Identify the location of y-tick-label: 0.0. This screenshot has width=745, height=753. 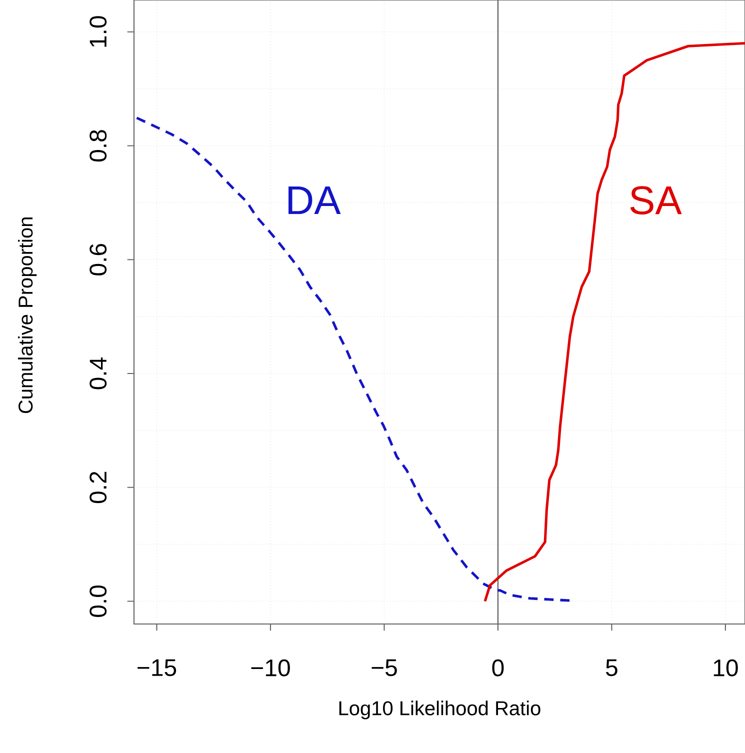
(98, 601).